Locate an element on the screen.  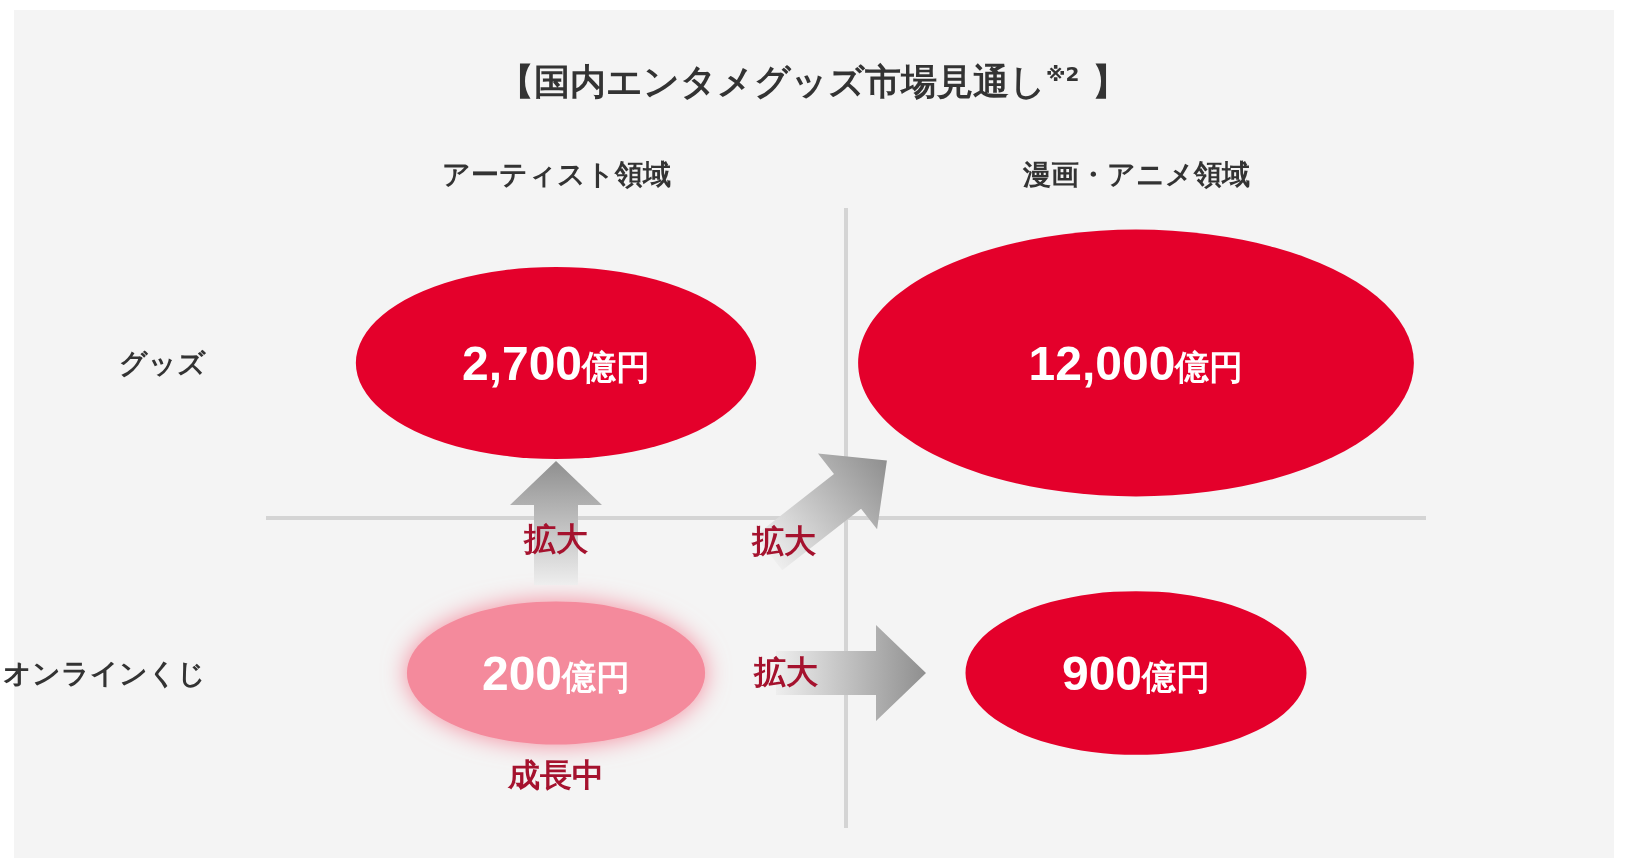
data-label: 200億円 is located at coordinates (556, 673).